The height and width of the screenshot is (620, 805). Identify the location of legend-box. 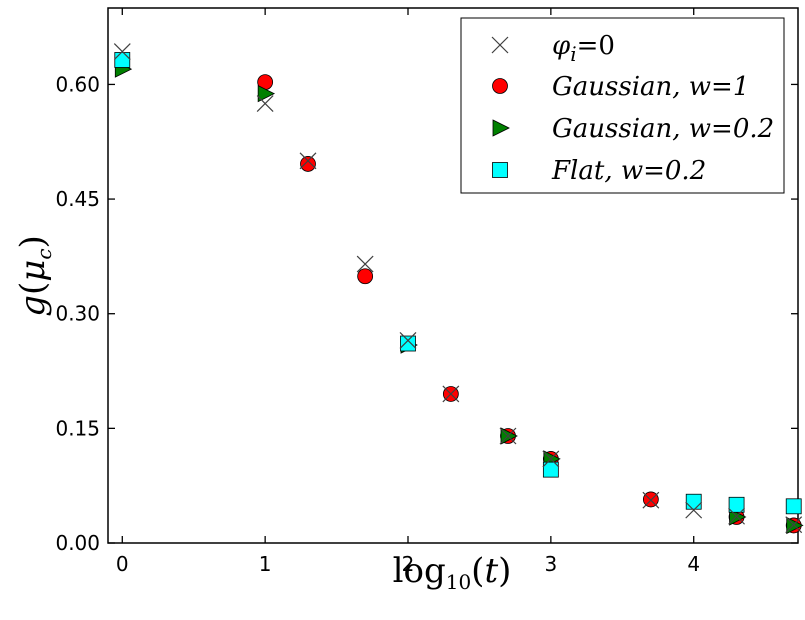
(622, 105).